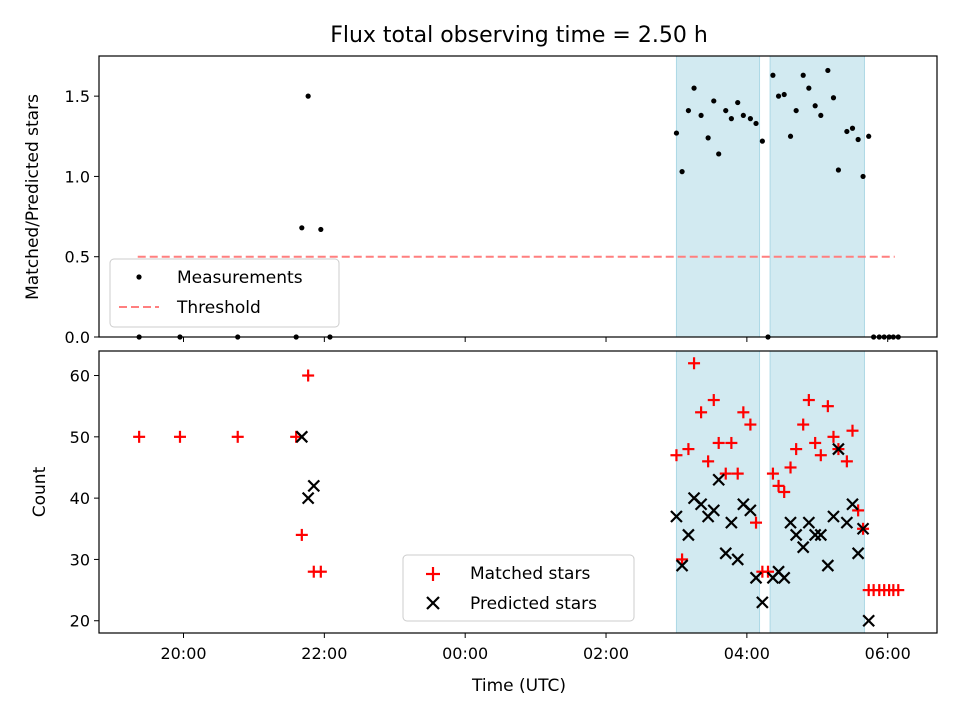  Describe the element at coordinates (240, 278) in the screenshot. I see `legend-measurements-label: Measurements` at that location.